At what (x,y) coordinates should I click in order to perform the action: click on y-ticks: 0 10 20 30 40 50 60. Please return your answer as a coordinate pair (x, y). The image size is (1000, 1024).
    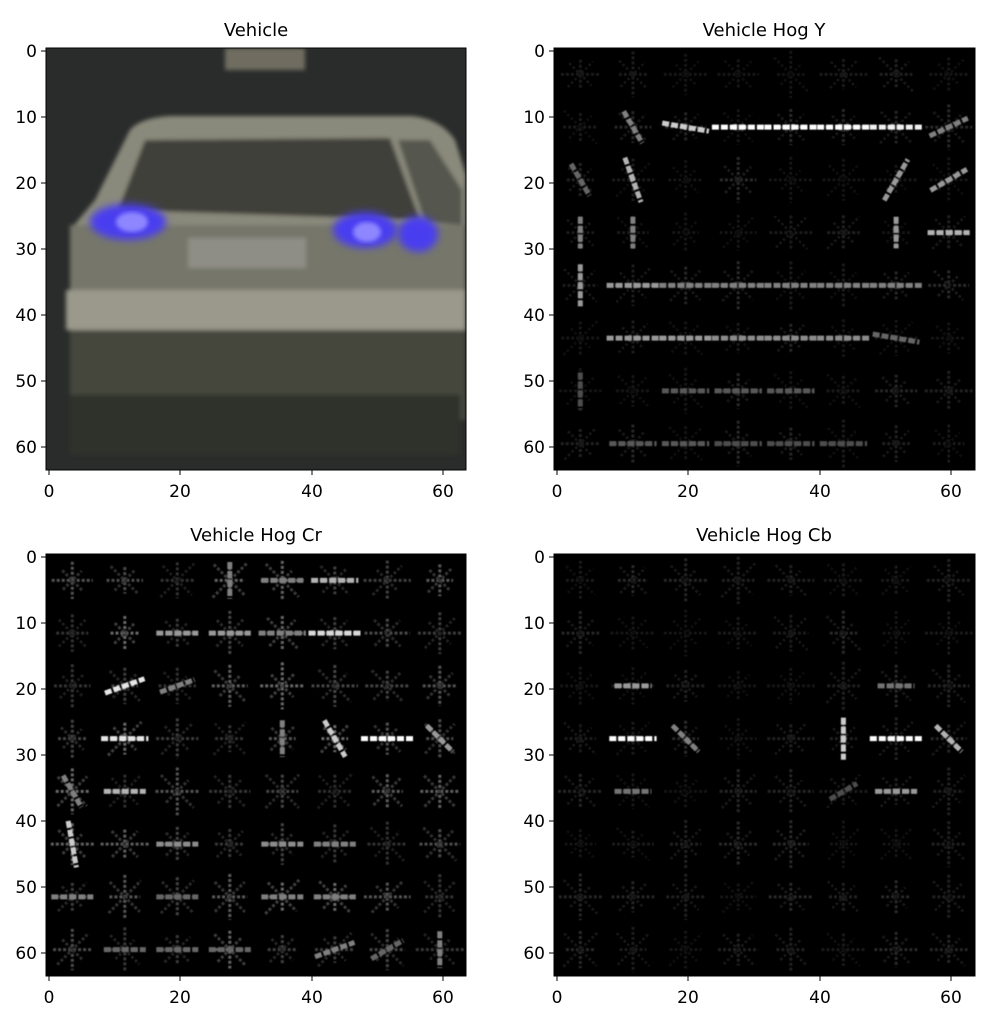
    Looking at the image, I should click on (538, 756).